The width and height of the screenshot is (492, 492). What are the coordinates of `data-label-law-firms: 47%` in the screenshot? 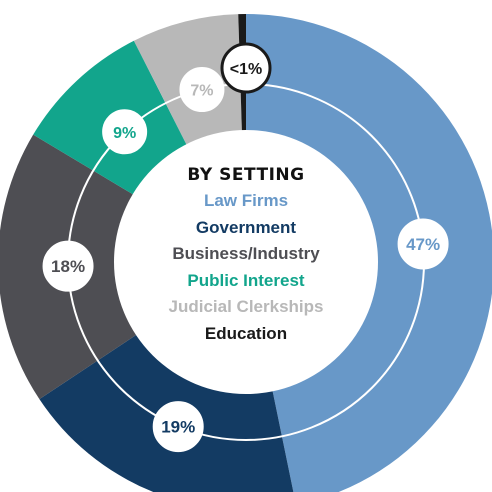 It's located at (423, 244).